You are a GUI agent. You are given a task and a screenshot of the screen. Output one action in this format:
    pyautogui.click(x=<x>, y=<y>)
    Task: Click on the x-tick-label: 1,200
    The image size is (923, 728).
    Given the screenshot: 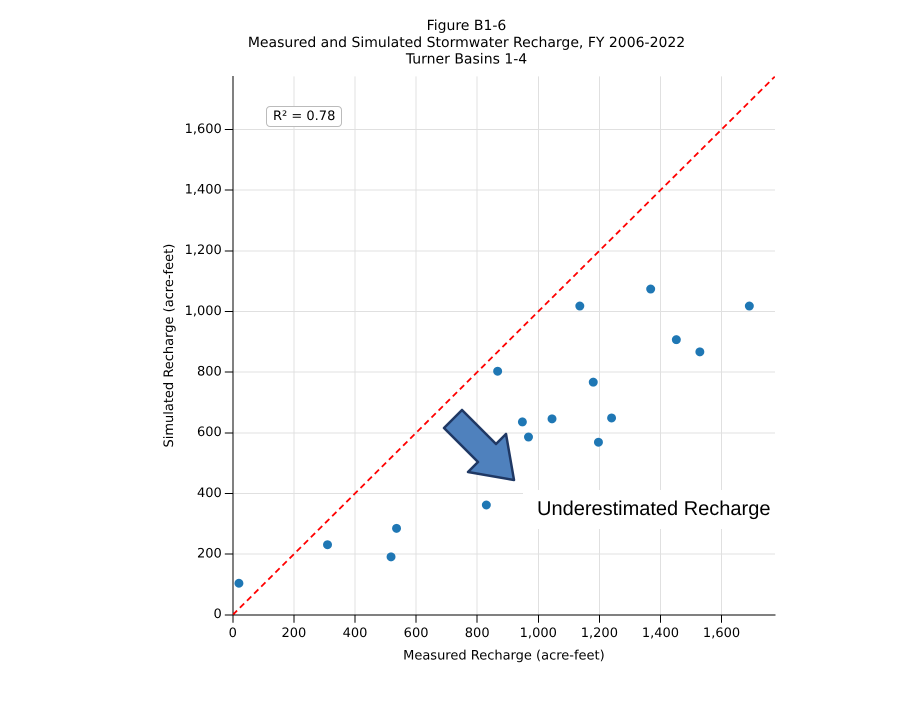 What is the action you would take?
    pyautogui.click(x=599, y=633)
    